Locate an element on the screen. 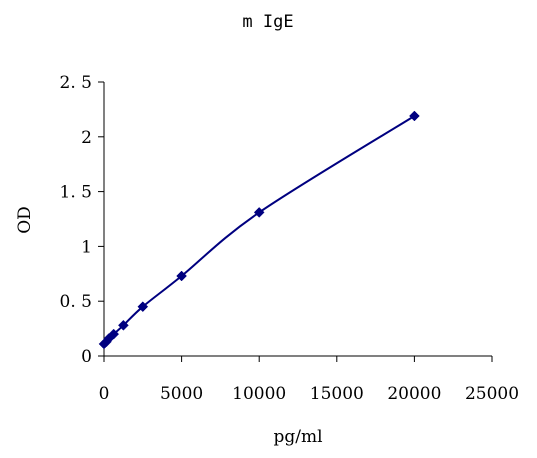  y-tick-label: 0 is located at coordinates (86, 357).